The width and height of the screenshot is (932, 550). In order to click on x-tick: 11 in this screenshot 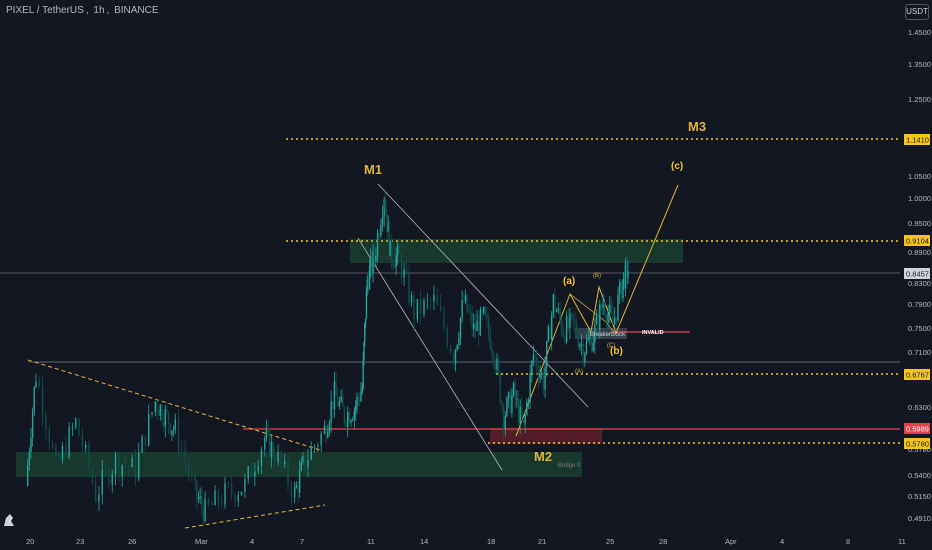, I will do `click(902, 541)`.